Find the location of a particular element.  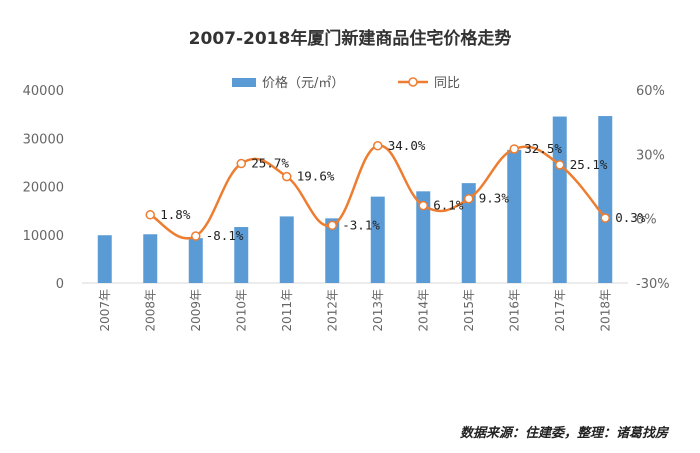

yoy-data-label: -3.1% is located at coordinates (361, 224).